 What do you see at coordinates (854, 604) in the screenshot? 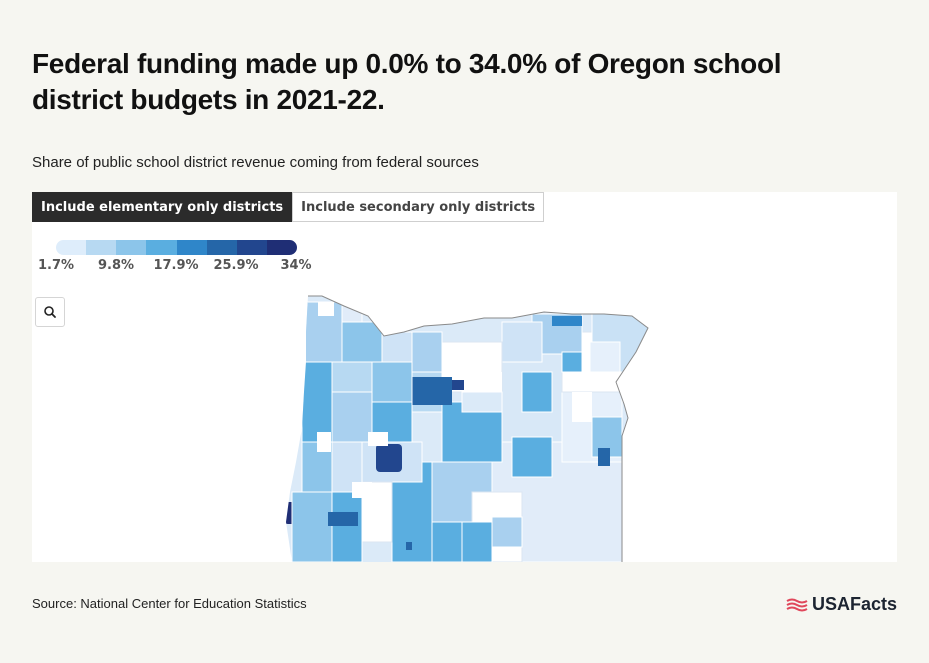
I see `brand-name: USAFacts` at bounding box center [854, 604].